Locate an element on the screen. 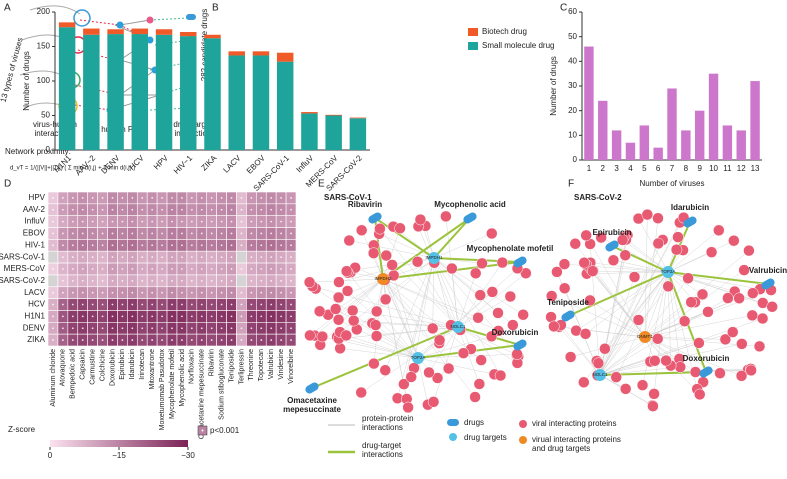 The width and height of the screenshot is (787, 479). x-tick-label: 8 is located at coordinates (686, 168).